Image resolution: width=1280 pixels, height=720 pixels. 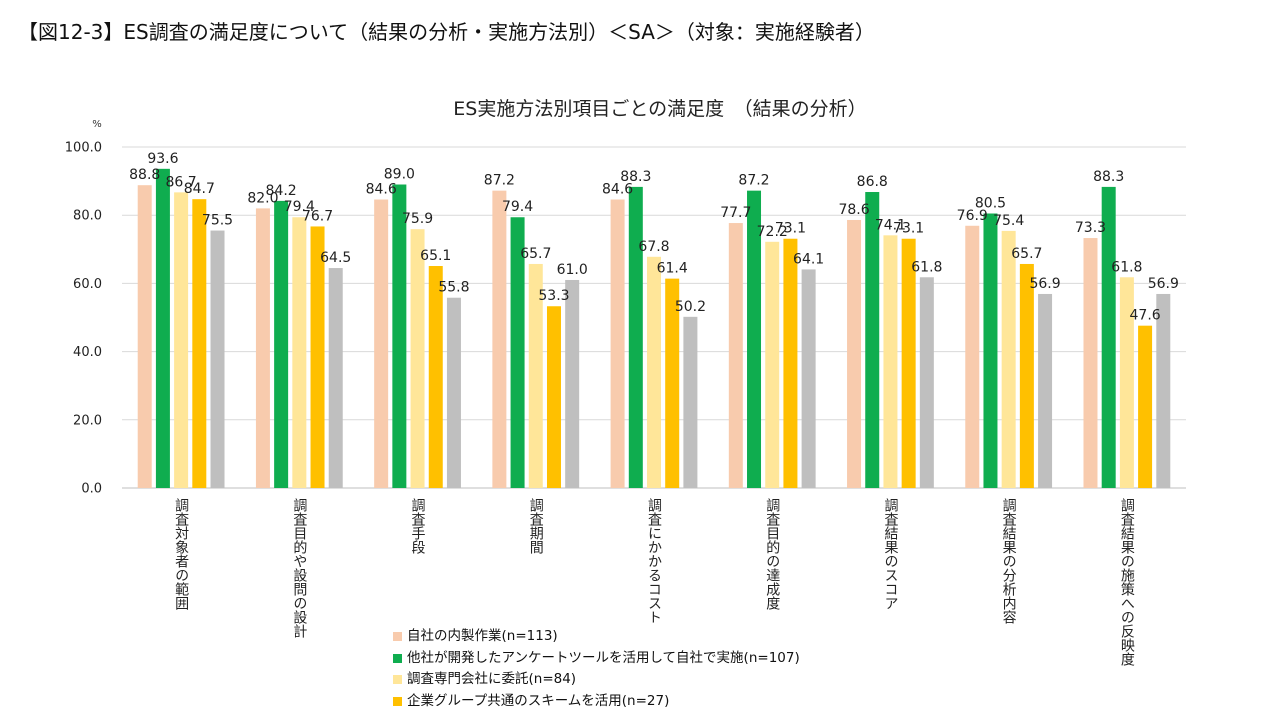 What do you see at coordinates (435, 256) in the screenshot?
I see `data-label: 65.1` at bounding box center [435, 256].